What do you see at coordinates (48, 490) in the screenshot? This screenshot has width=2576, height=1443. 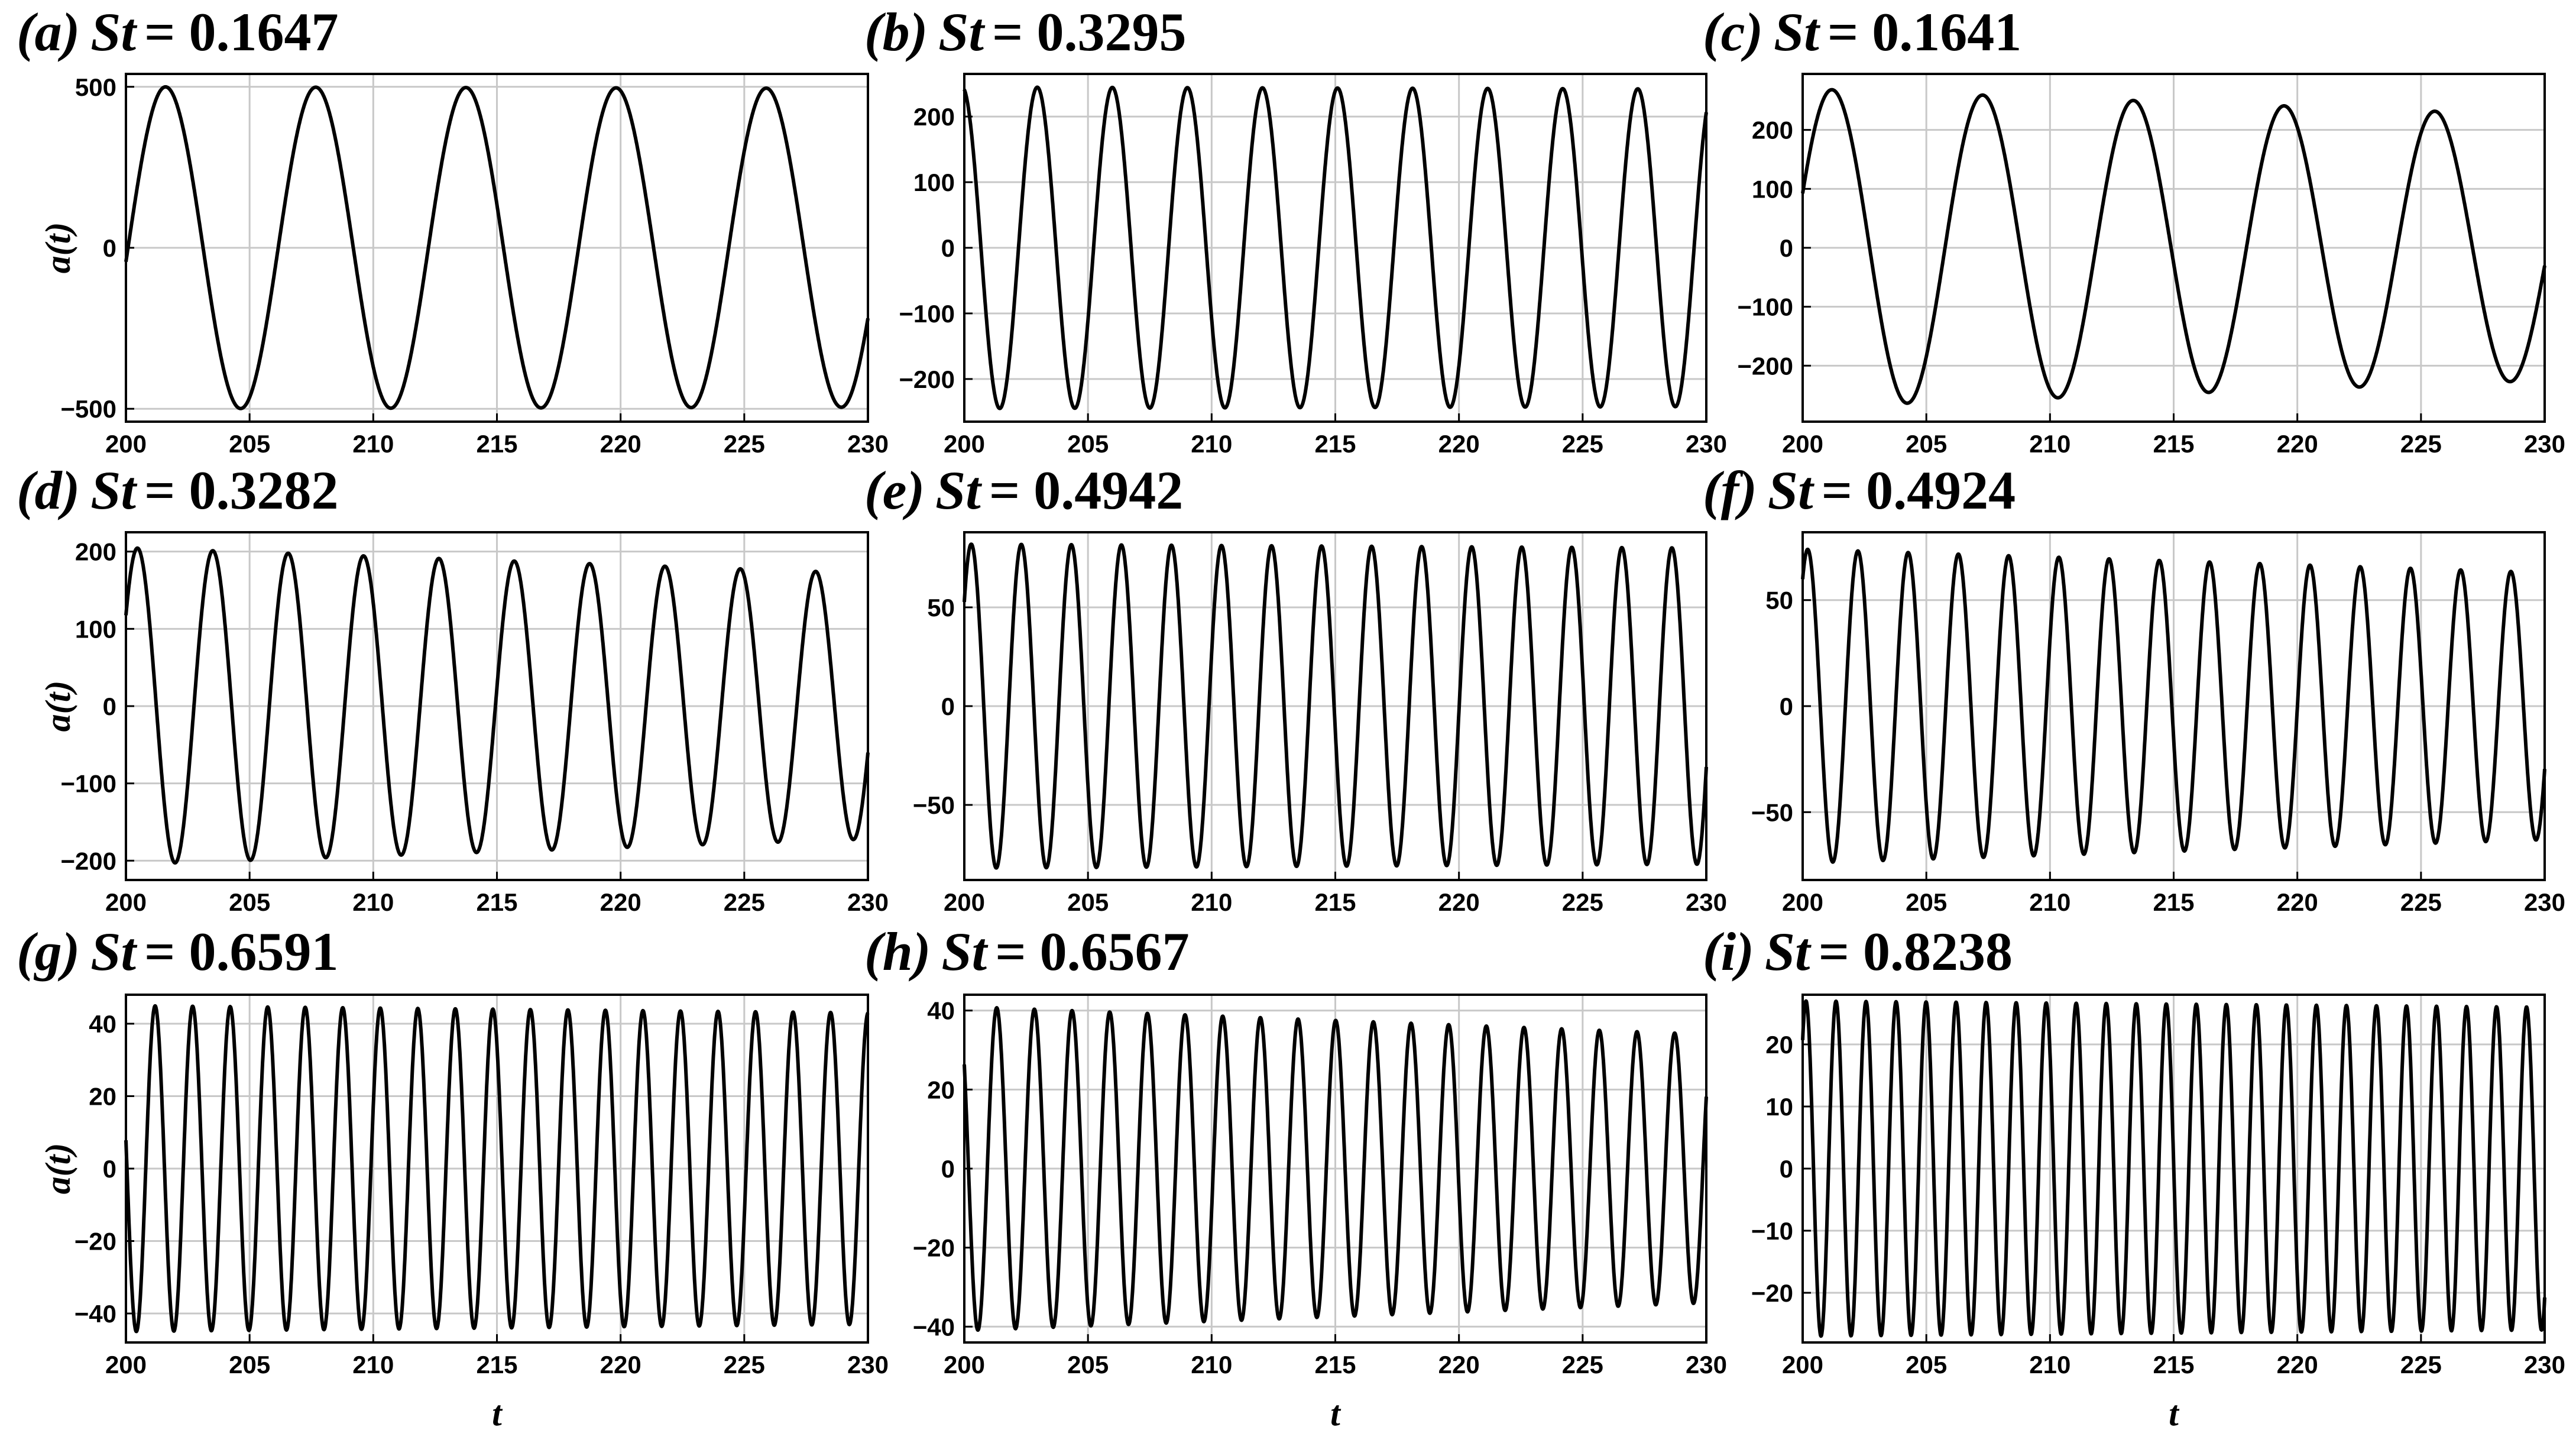 I see `panel-label: (d)` at bounding box center [48, 490].